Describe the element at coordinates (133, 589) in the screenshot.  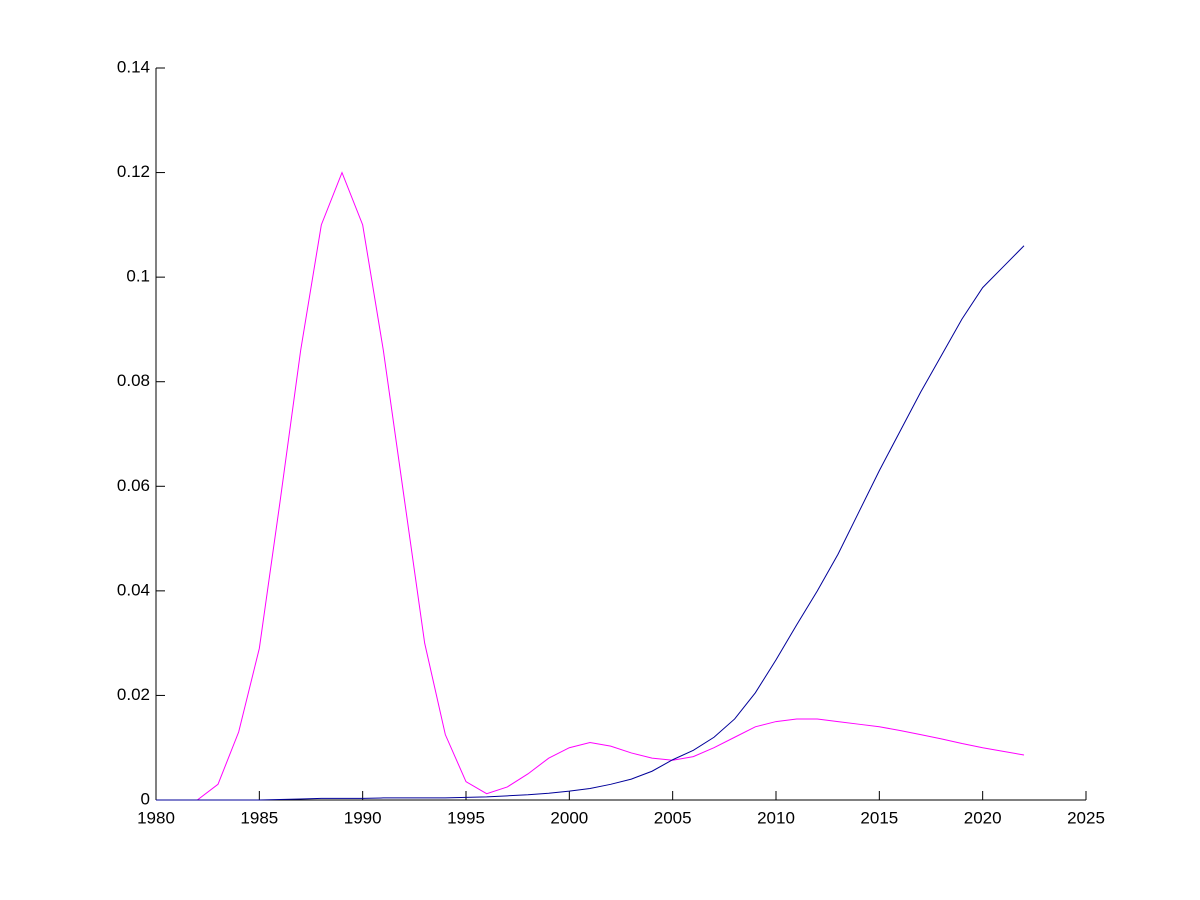
I see `y-tick-label: 0.04` at that location.